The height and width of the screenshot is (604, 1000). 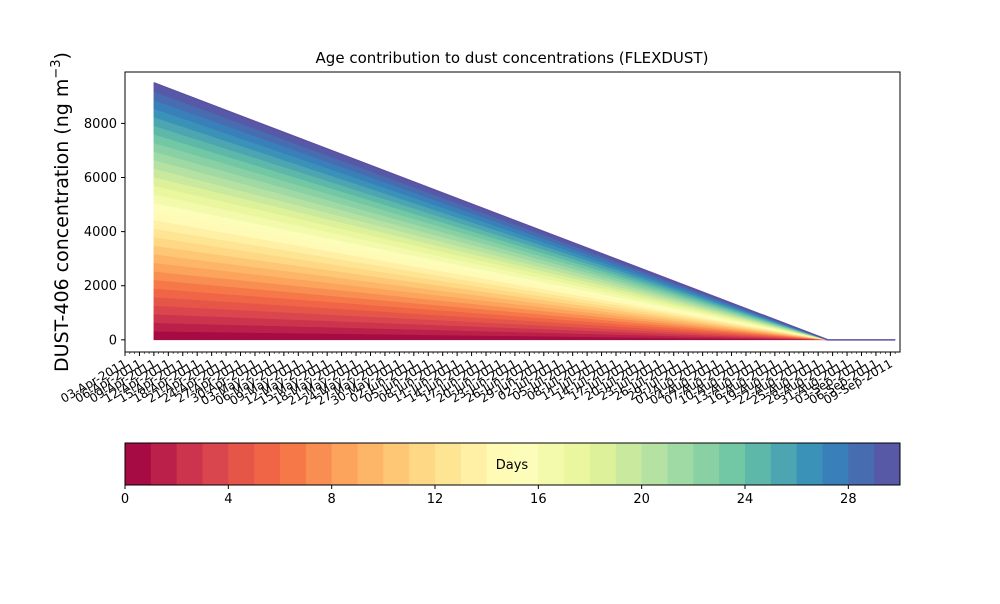 I want to click on colorbar: 0 4 8 12 16 20 24 28, so click(x=511, y=474).